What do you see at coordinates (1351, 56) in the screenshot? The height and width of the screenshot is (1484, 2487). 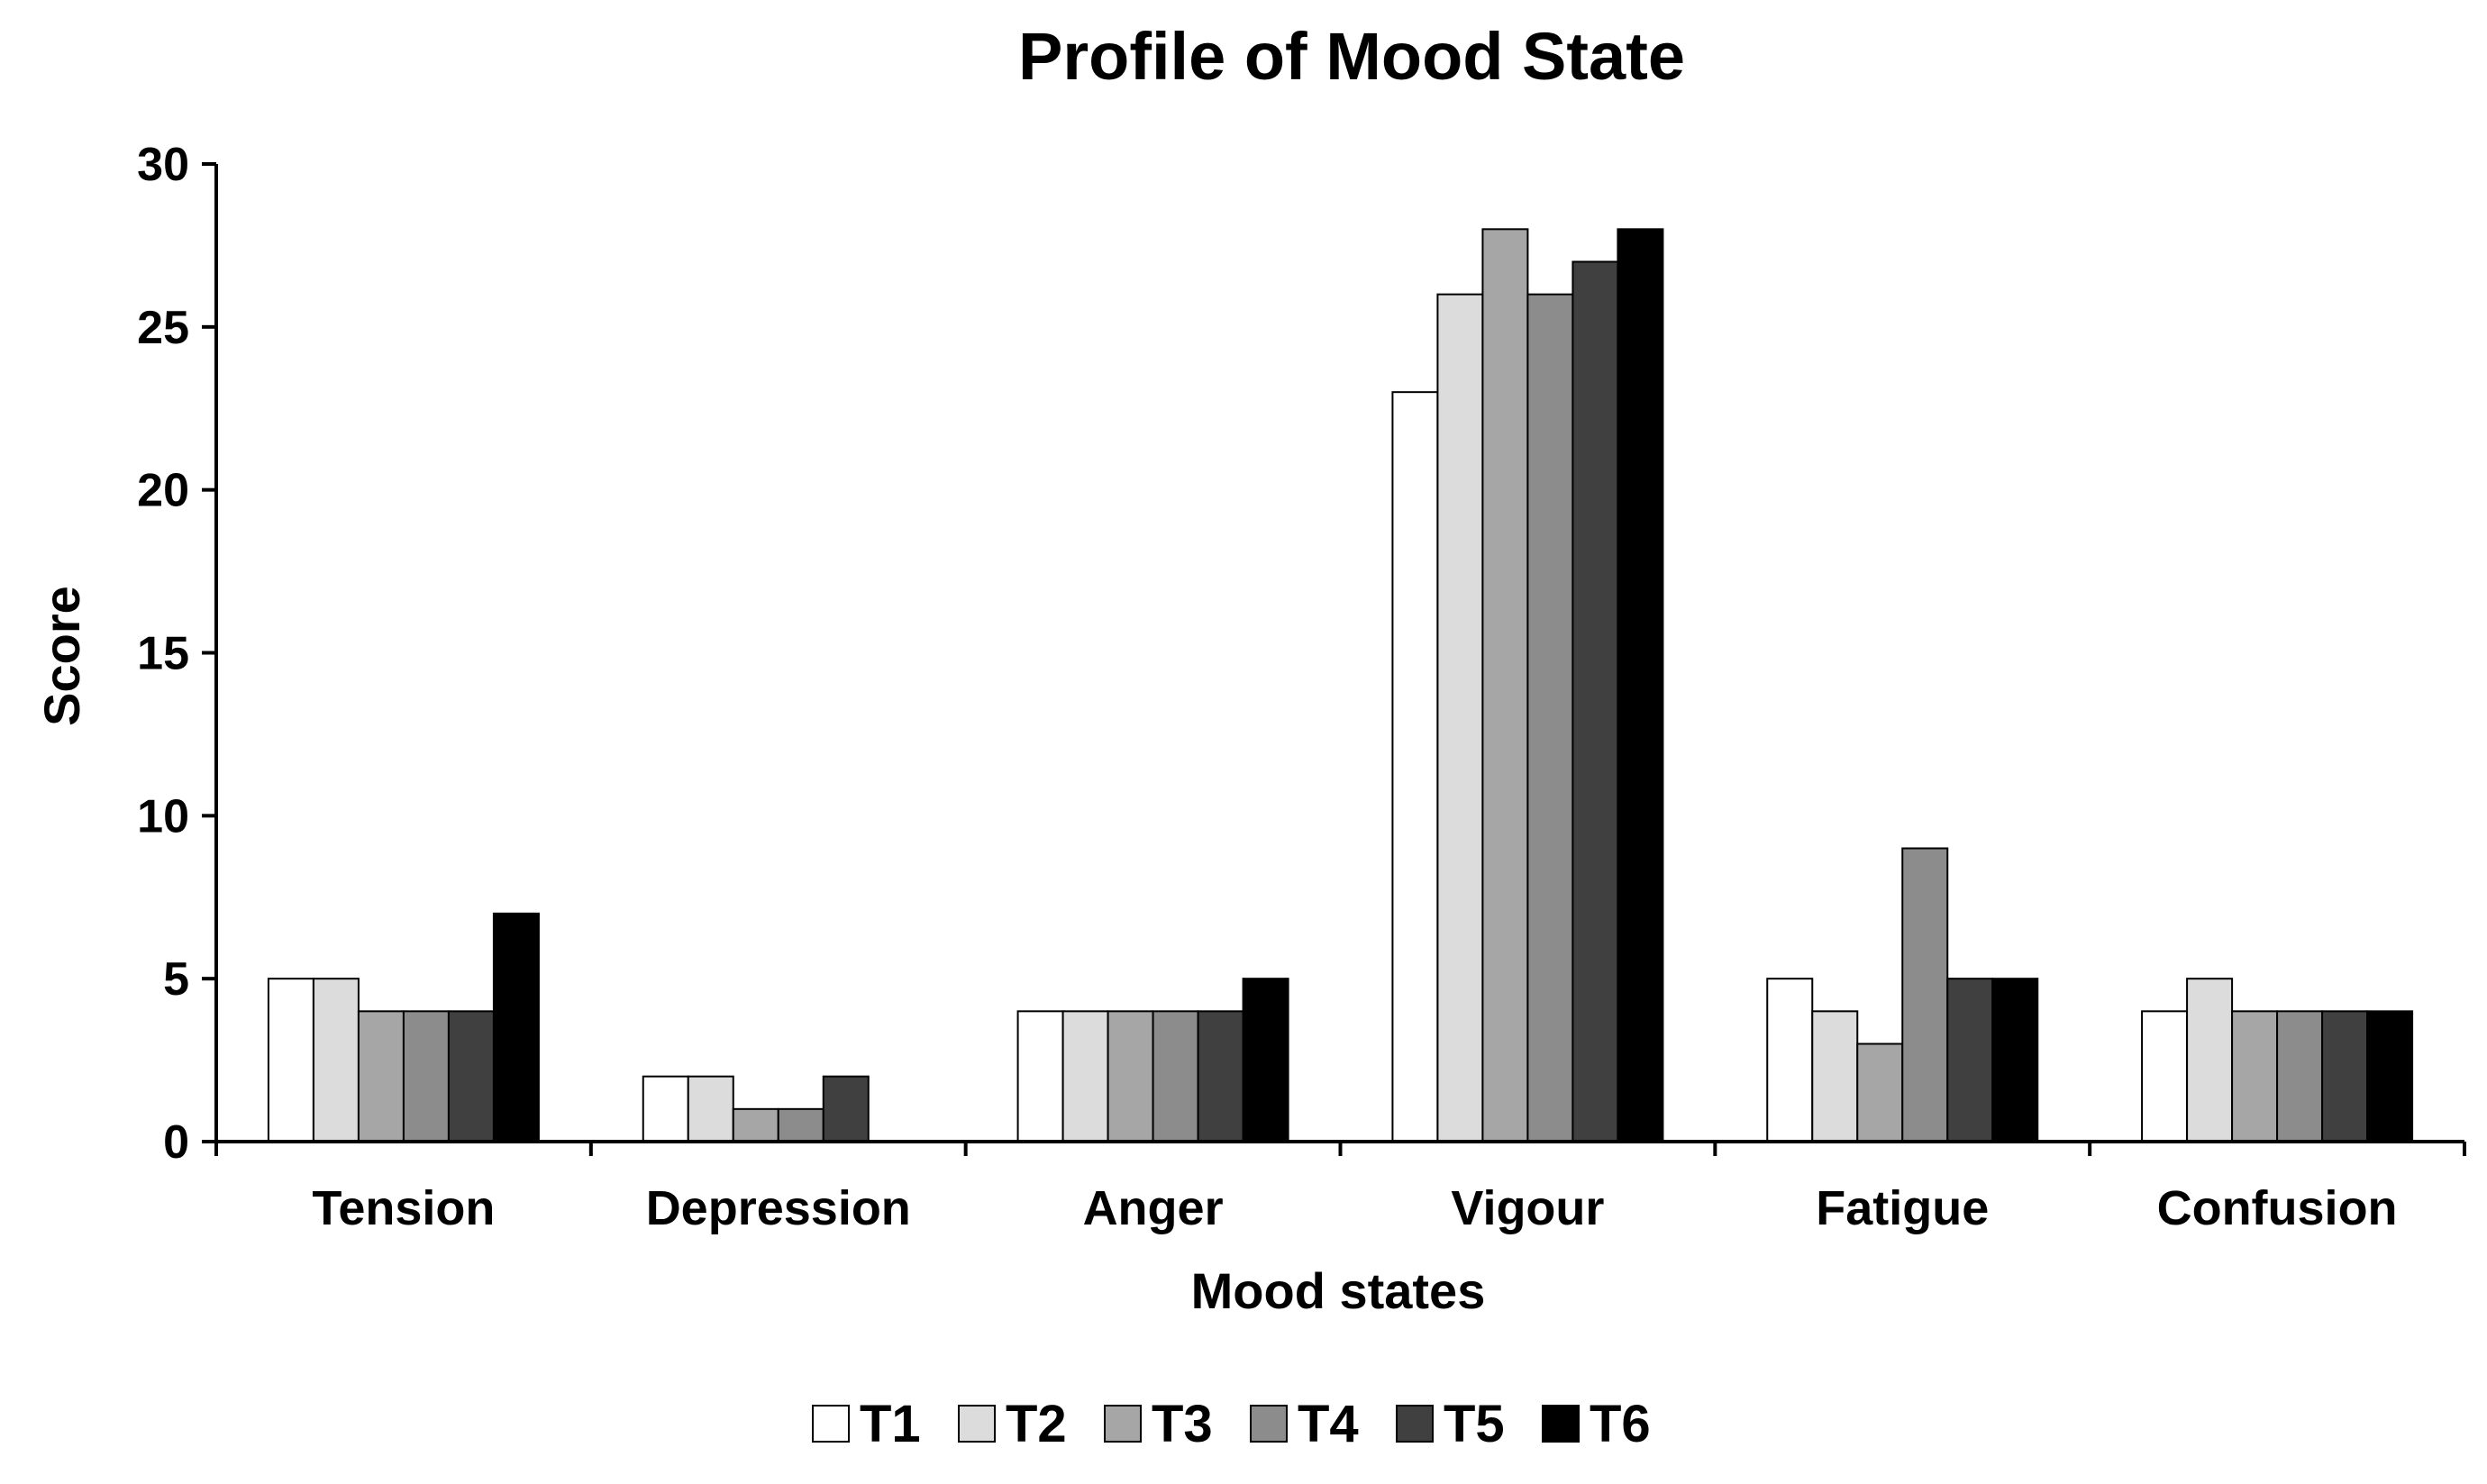 I see `chart-title: Profile of Mood State` at bounding box center [1351, 56].